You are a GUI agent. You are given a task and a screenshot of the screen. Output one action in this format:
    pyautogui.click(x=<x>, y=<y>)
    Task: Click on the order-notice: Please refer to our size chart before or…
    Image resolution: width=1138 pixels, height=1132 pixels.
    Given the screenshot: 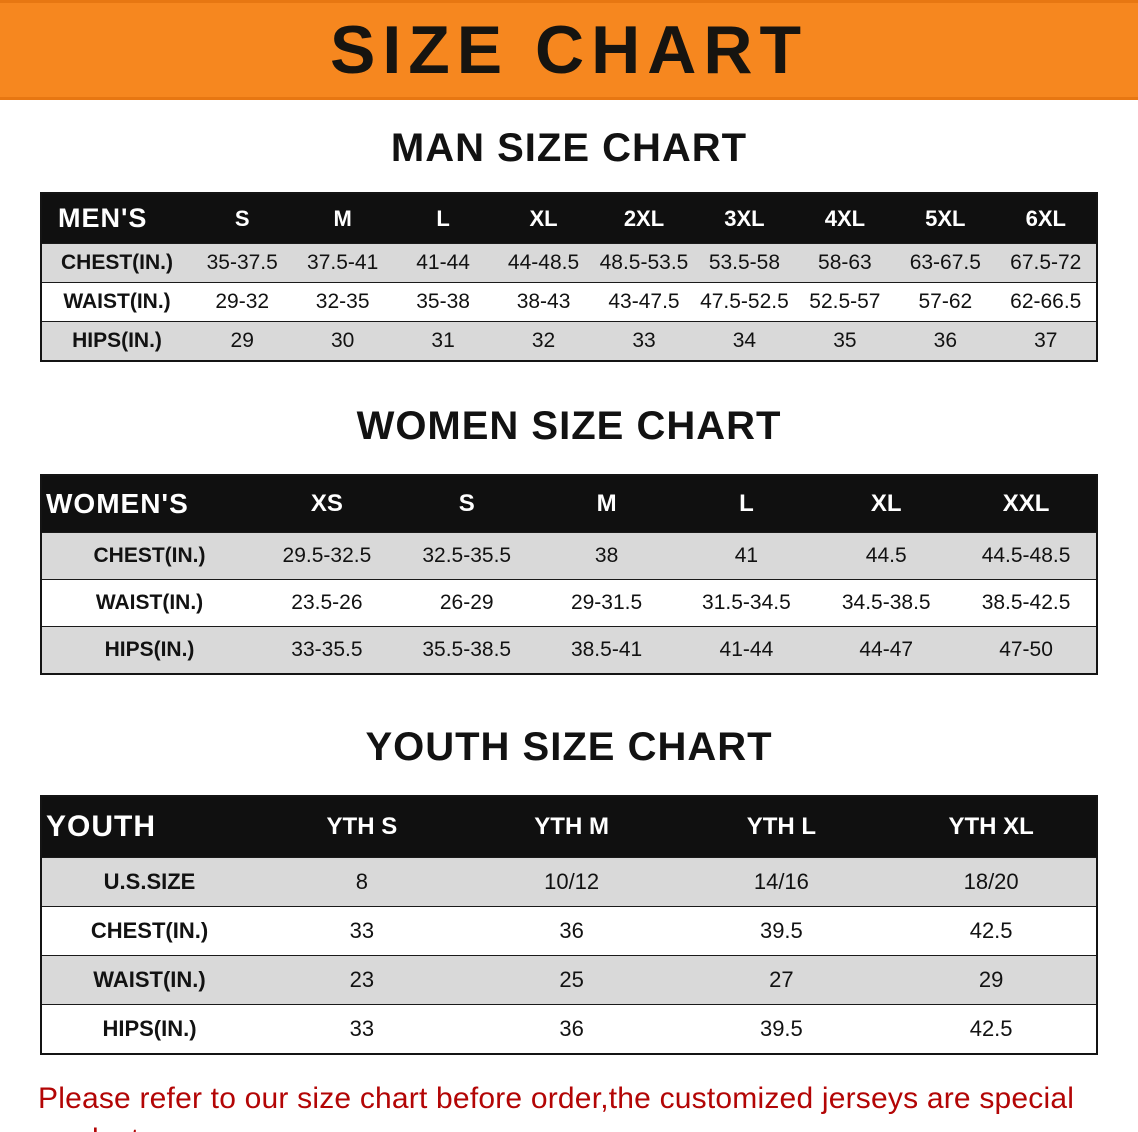 What is the action you would take?
    pyautogui.click(x=569, y=1105)
    